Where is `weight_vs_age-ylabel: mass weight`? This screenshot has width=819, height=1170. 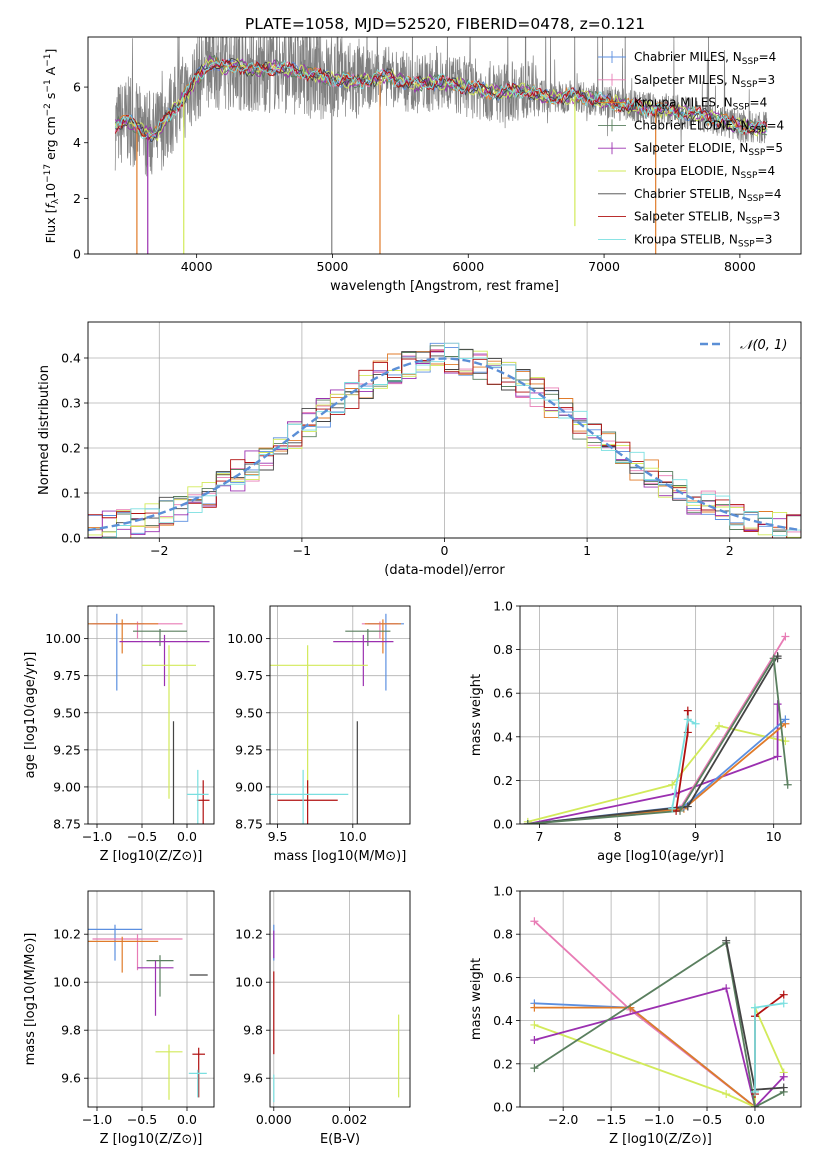 weight_vs_age-ylabel: mass weight is located at coordinates (476, 715).